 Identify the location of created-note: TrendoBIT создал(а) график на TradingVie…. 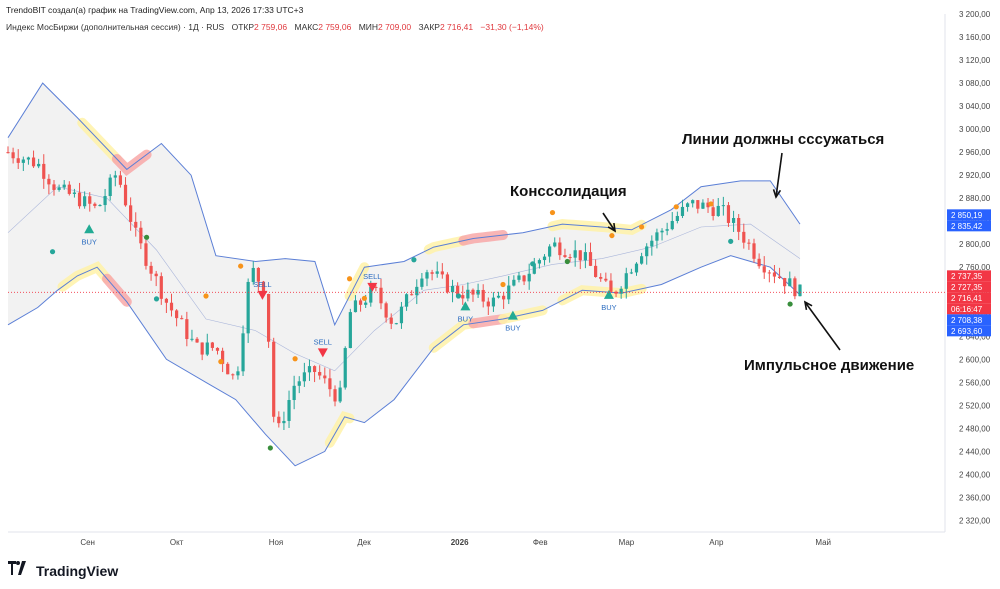
(155, 10).